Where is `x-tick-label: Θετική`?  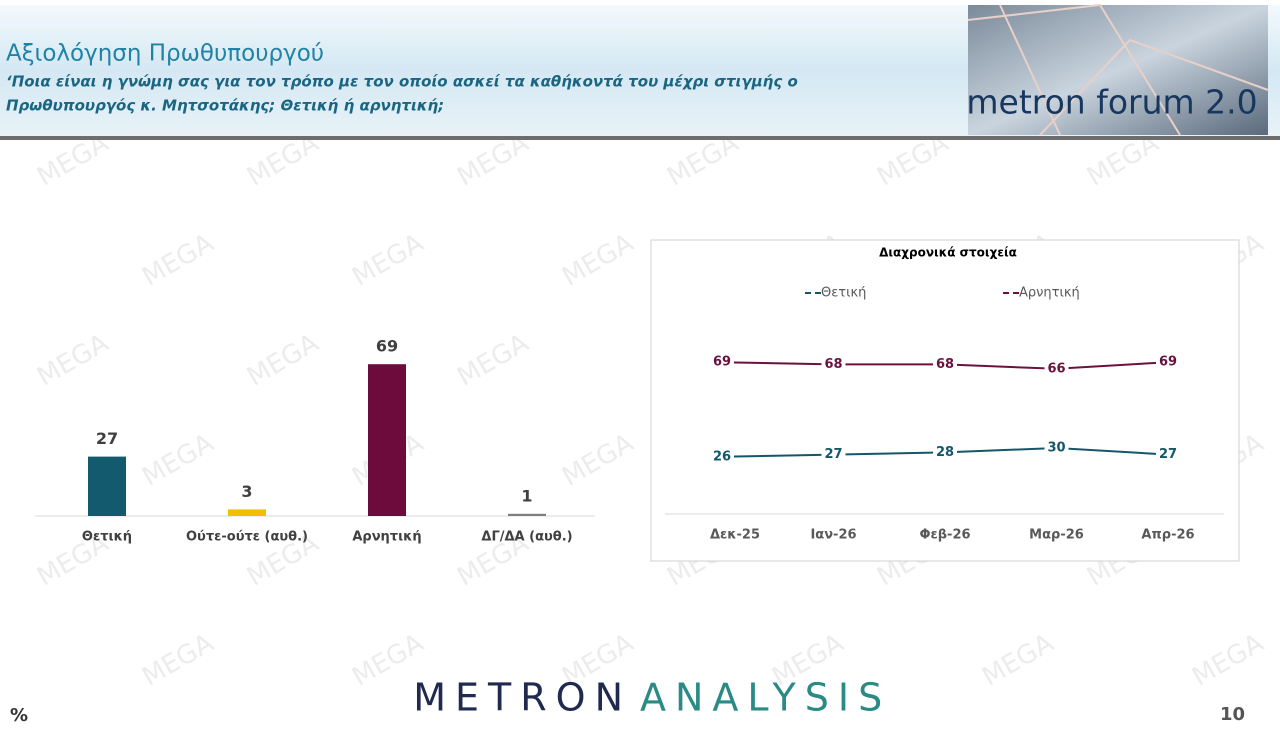 x-tick-label: Θετική is located at coordinates (107, 537).